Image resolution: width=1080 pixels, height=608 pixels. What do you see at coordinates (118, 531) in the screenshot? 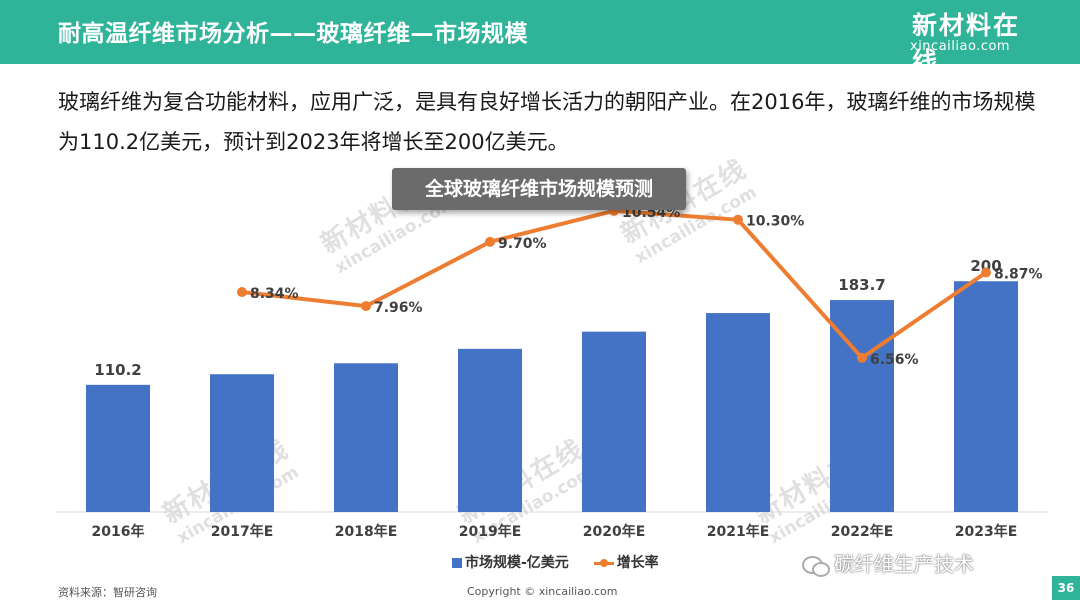
I see `x-tick-label: 2016年` at bounding box center [118, 531].